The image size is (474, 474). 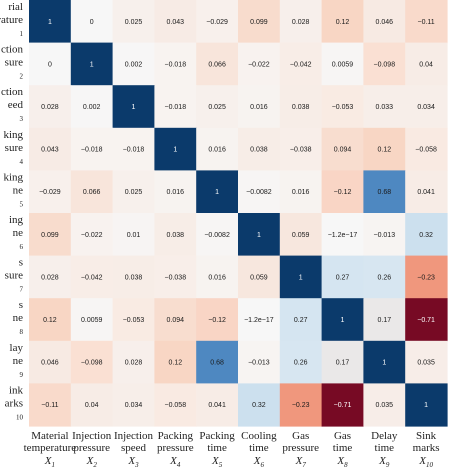 What do you see at coordinates (342, 277) in the screenshot?
I see `heatmap-cell-r7-c8` at bounding box center [342, 277].